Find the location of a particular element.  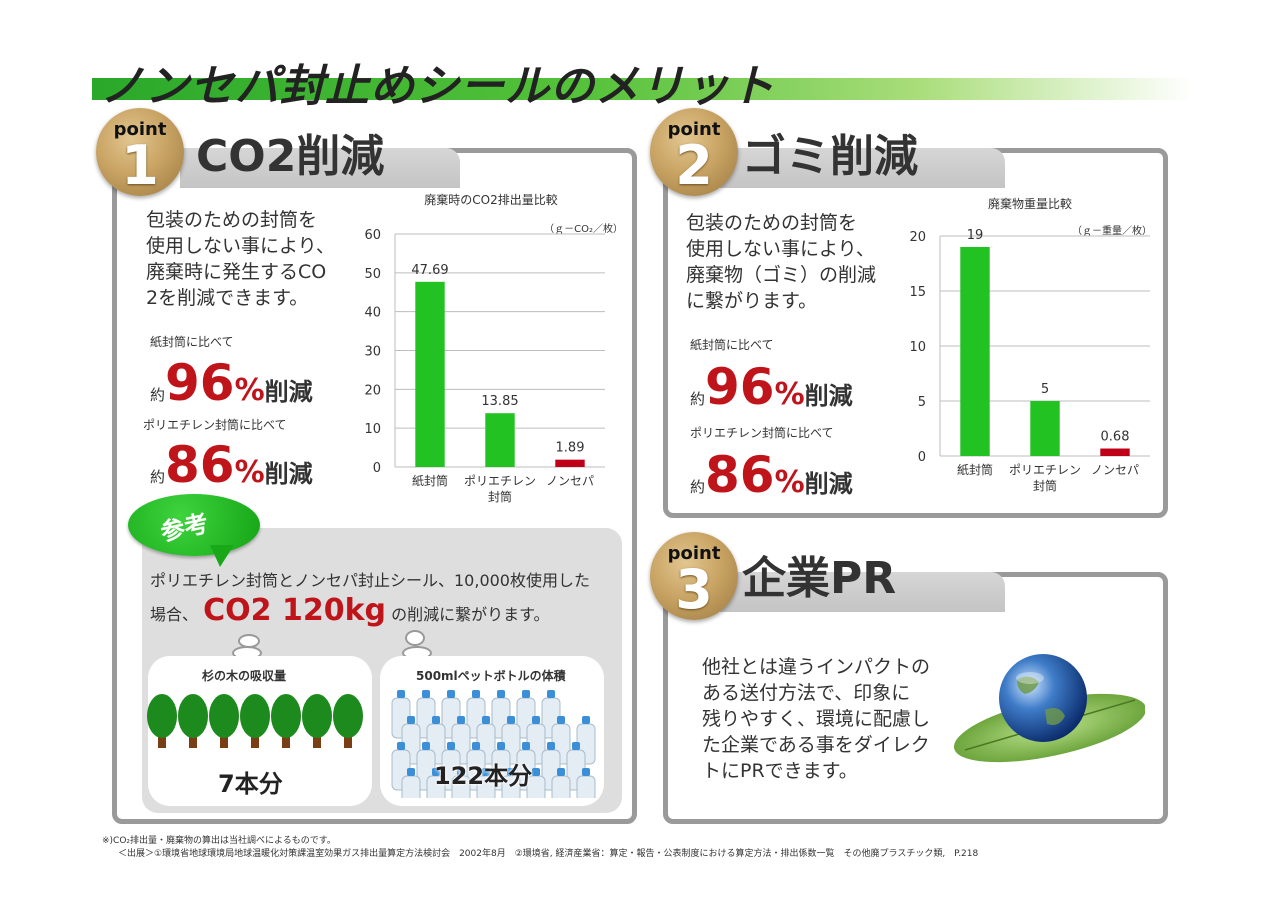

earth-on-leaf-illustration is located at coordinates (1049, 708).